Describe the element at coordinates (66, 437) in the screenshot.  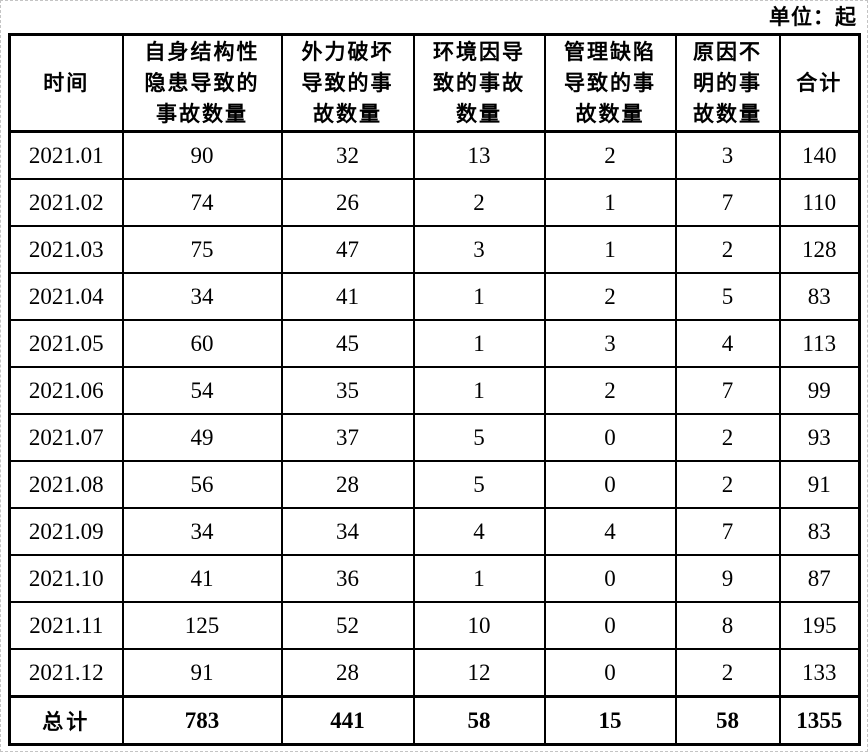
I see `time-cell: 2021.07` at that location.